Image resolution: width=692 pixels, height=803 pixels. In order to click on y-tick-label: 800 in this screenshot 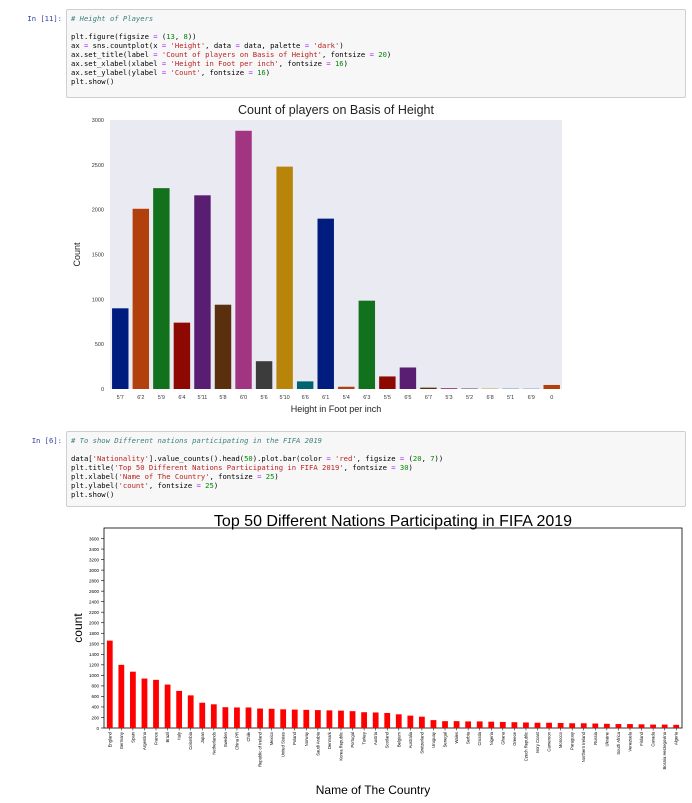, I will do `click(95, 686)`.